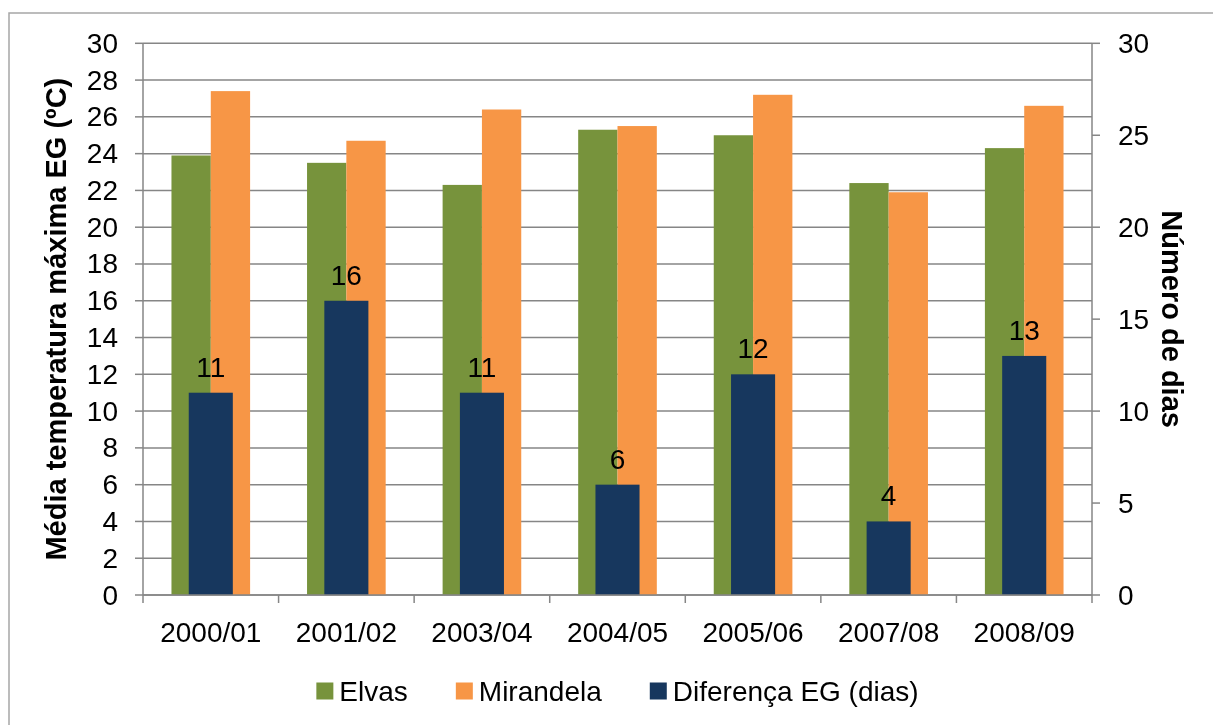 The image size is (1213, 725). I want to click on y-tick-label: 0, so click(110, 595).